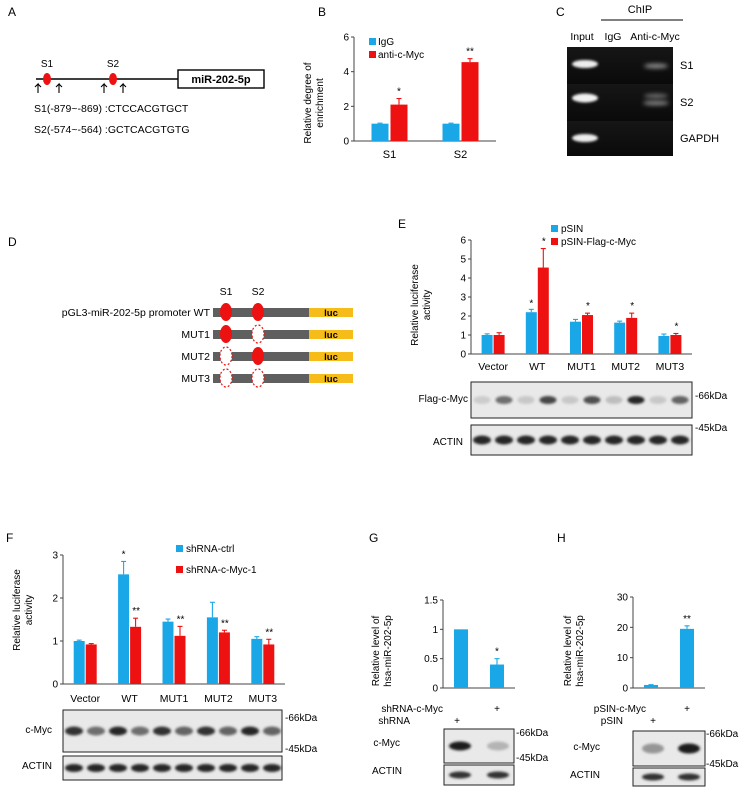 This screenshot has width=750, height=793. What do you see at coordinates (687, 619) in the screenshot?
I see `significance-1: **` at bounding box center [687, 619].